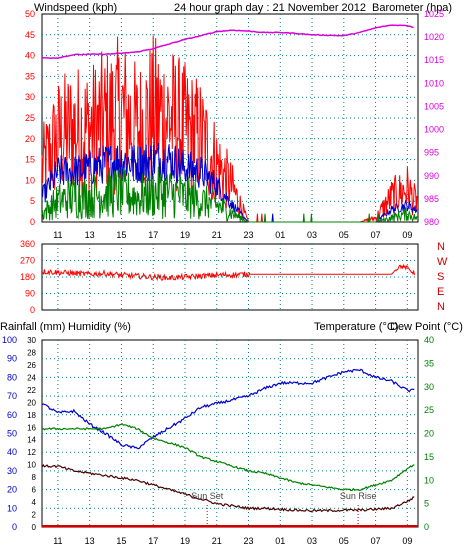  Describe the element at coordinates (434, 14) in the screenshot. I see `barometer-tick-label: 1025` at that location.